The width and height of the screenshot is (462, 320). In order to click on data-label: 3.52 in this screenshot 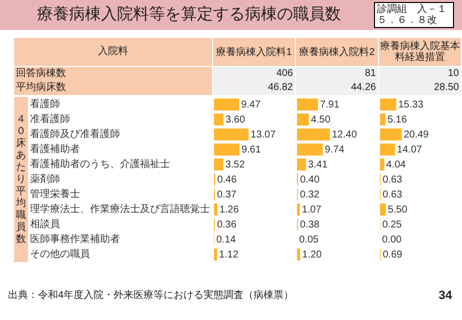, I will do `click(235, 164)`.